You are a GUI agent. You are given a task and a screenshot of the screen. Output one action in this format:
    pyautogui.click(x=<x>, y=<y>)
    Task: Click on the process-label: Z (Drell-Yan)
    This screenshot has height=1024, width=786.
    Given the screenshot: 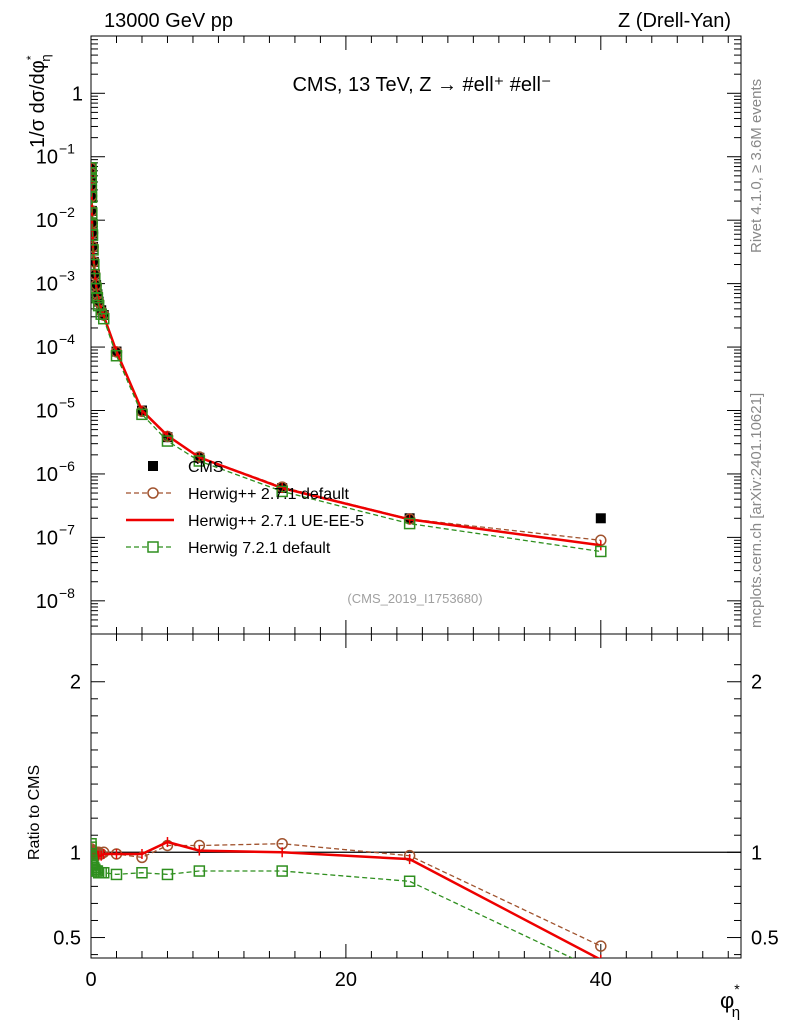 What is the action you would take?
    pyautogui.click(x=674, y=21)
    